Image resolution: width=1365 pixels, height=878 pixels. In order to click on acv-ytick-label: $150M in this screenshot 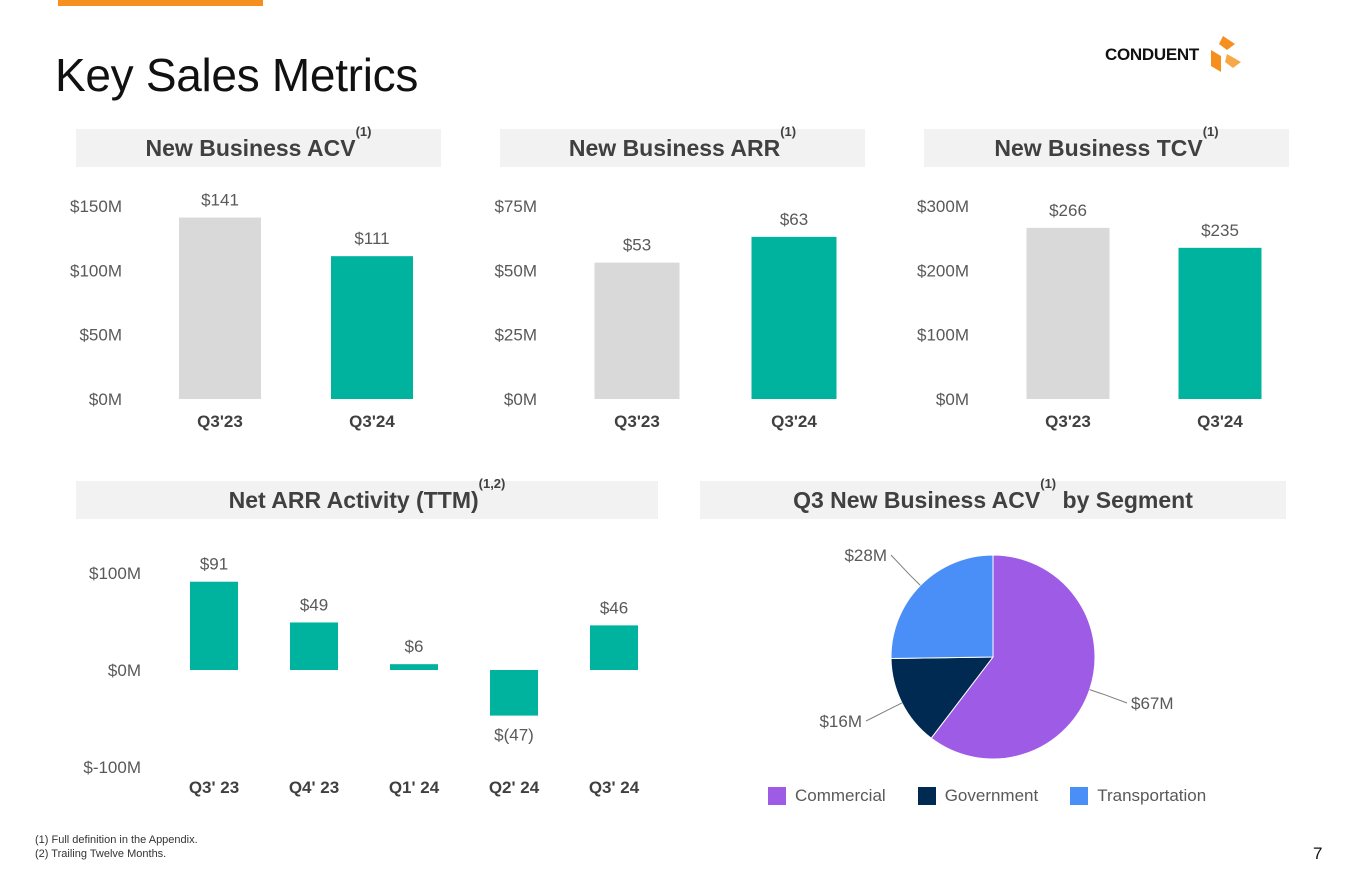, I will do `click(96, 206)`.